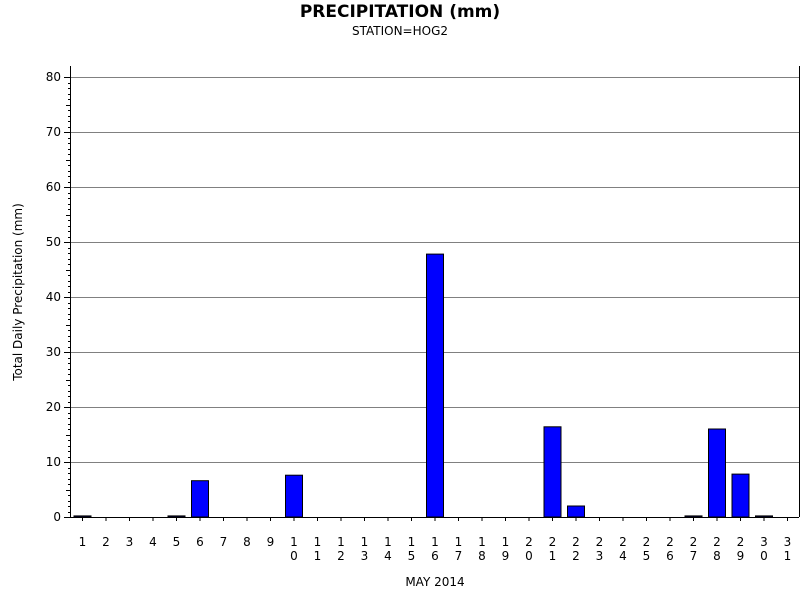  Describe the element at coordinates (57, 517) in the screenshot. I see `y-tick-label-0: 0` at that location.